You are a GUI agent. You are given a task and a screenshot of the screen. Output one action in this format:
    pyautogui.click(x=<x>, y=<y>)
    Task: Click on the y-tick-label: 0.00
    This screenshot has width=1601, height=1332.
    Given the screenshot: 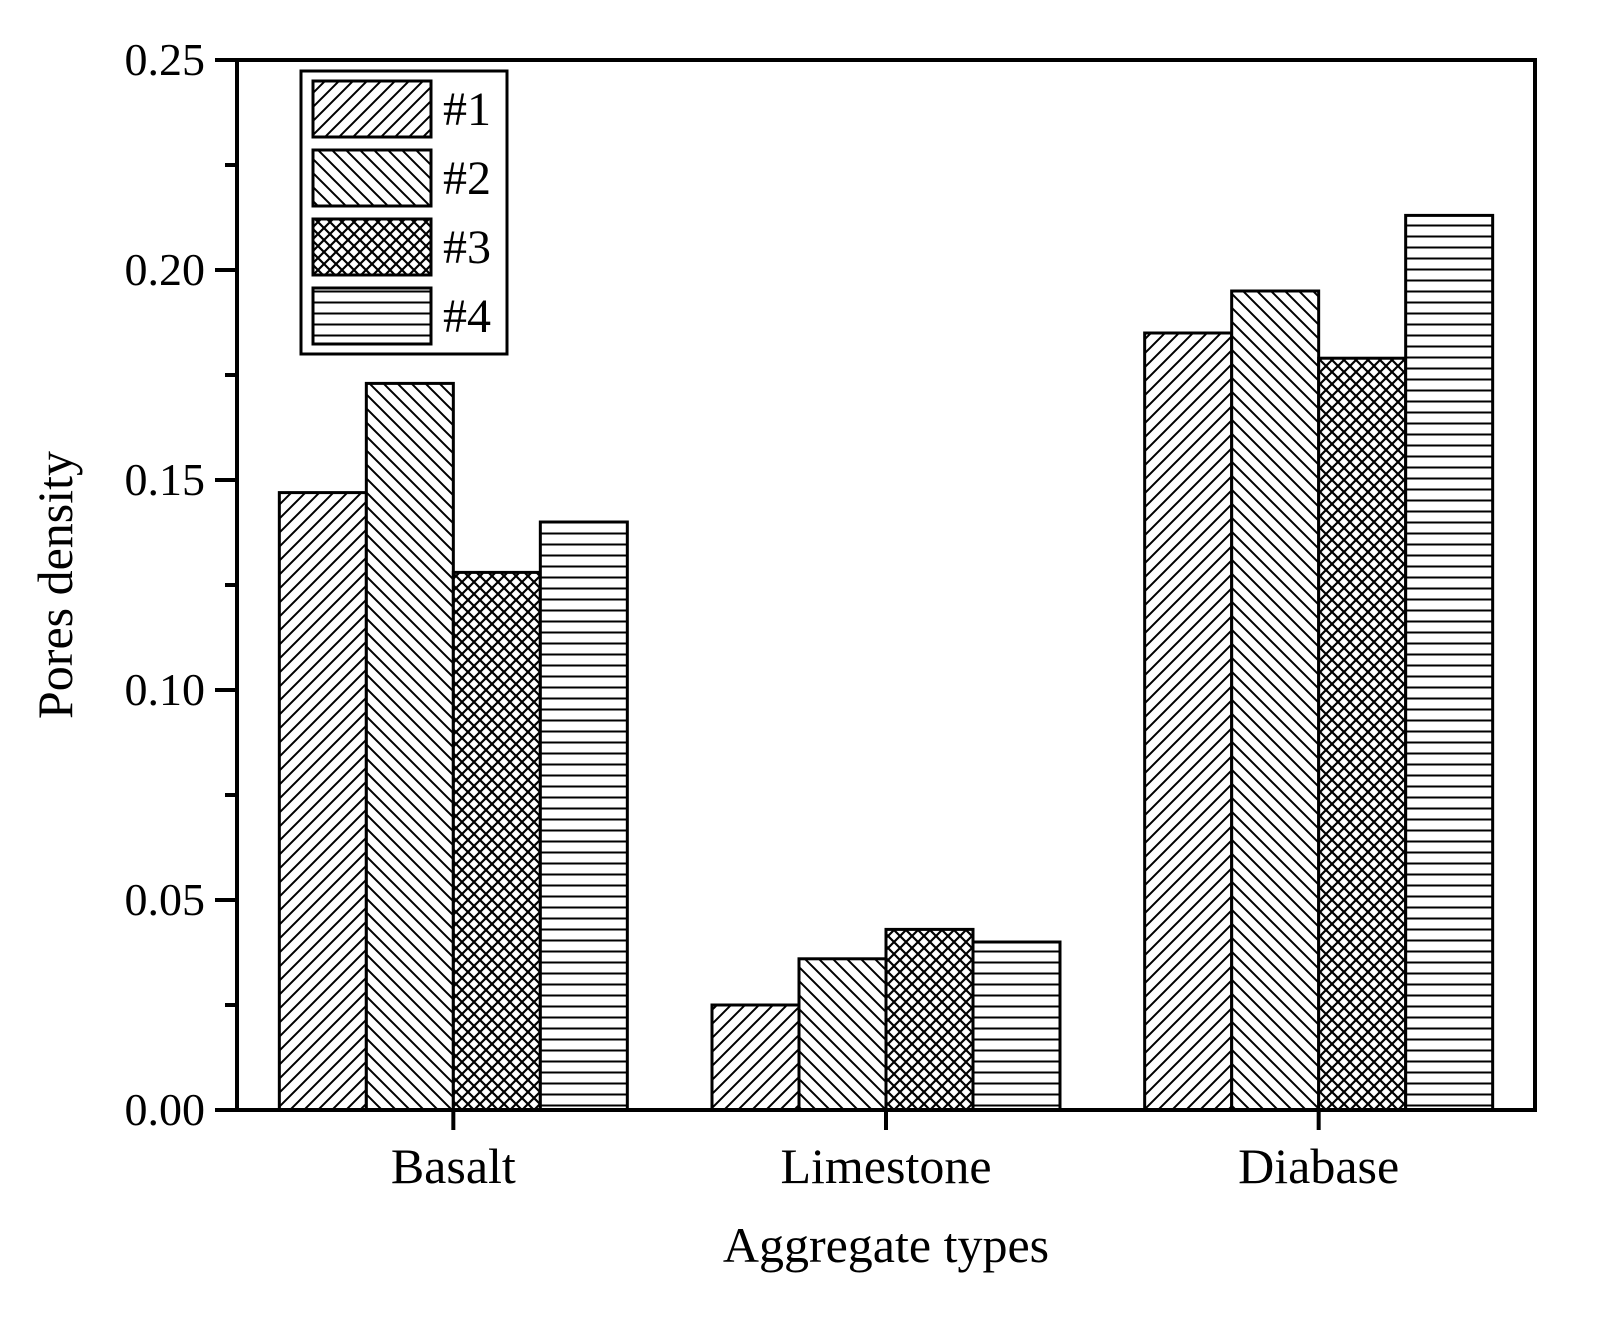 What is the action you would take?
    pyautogui.click(x=165, y=1109)
    